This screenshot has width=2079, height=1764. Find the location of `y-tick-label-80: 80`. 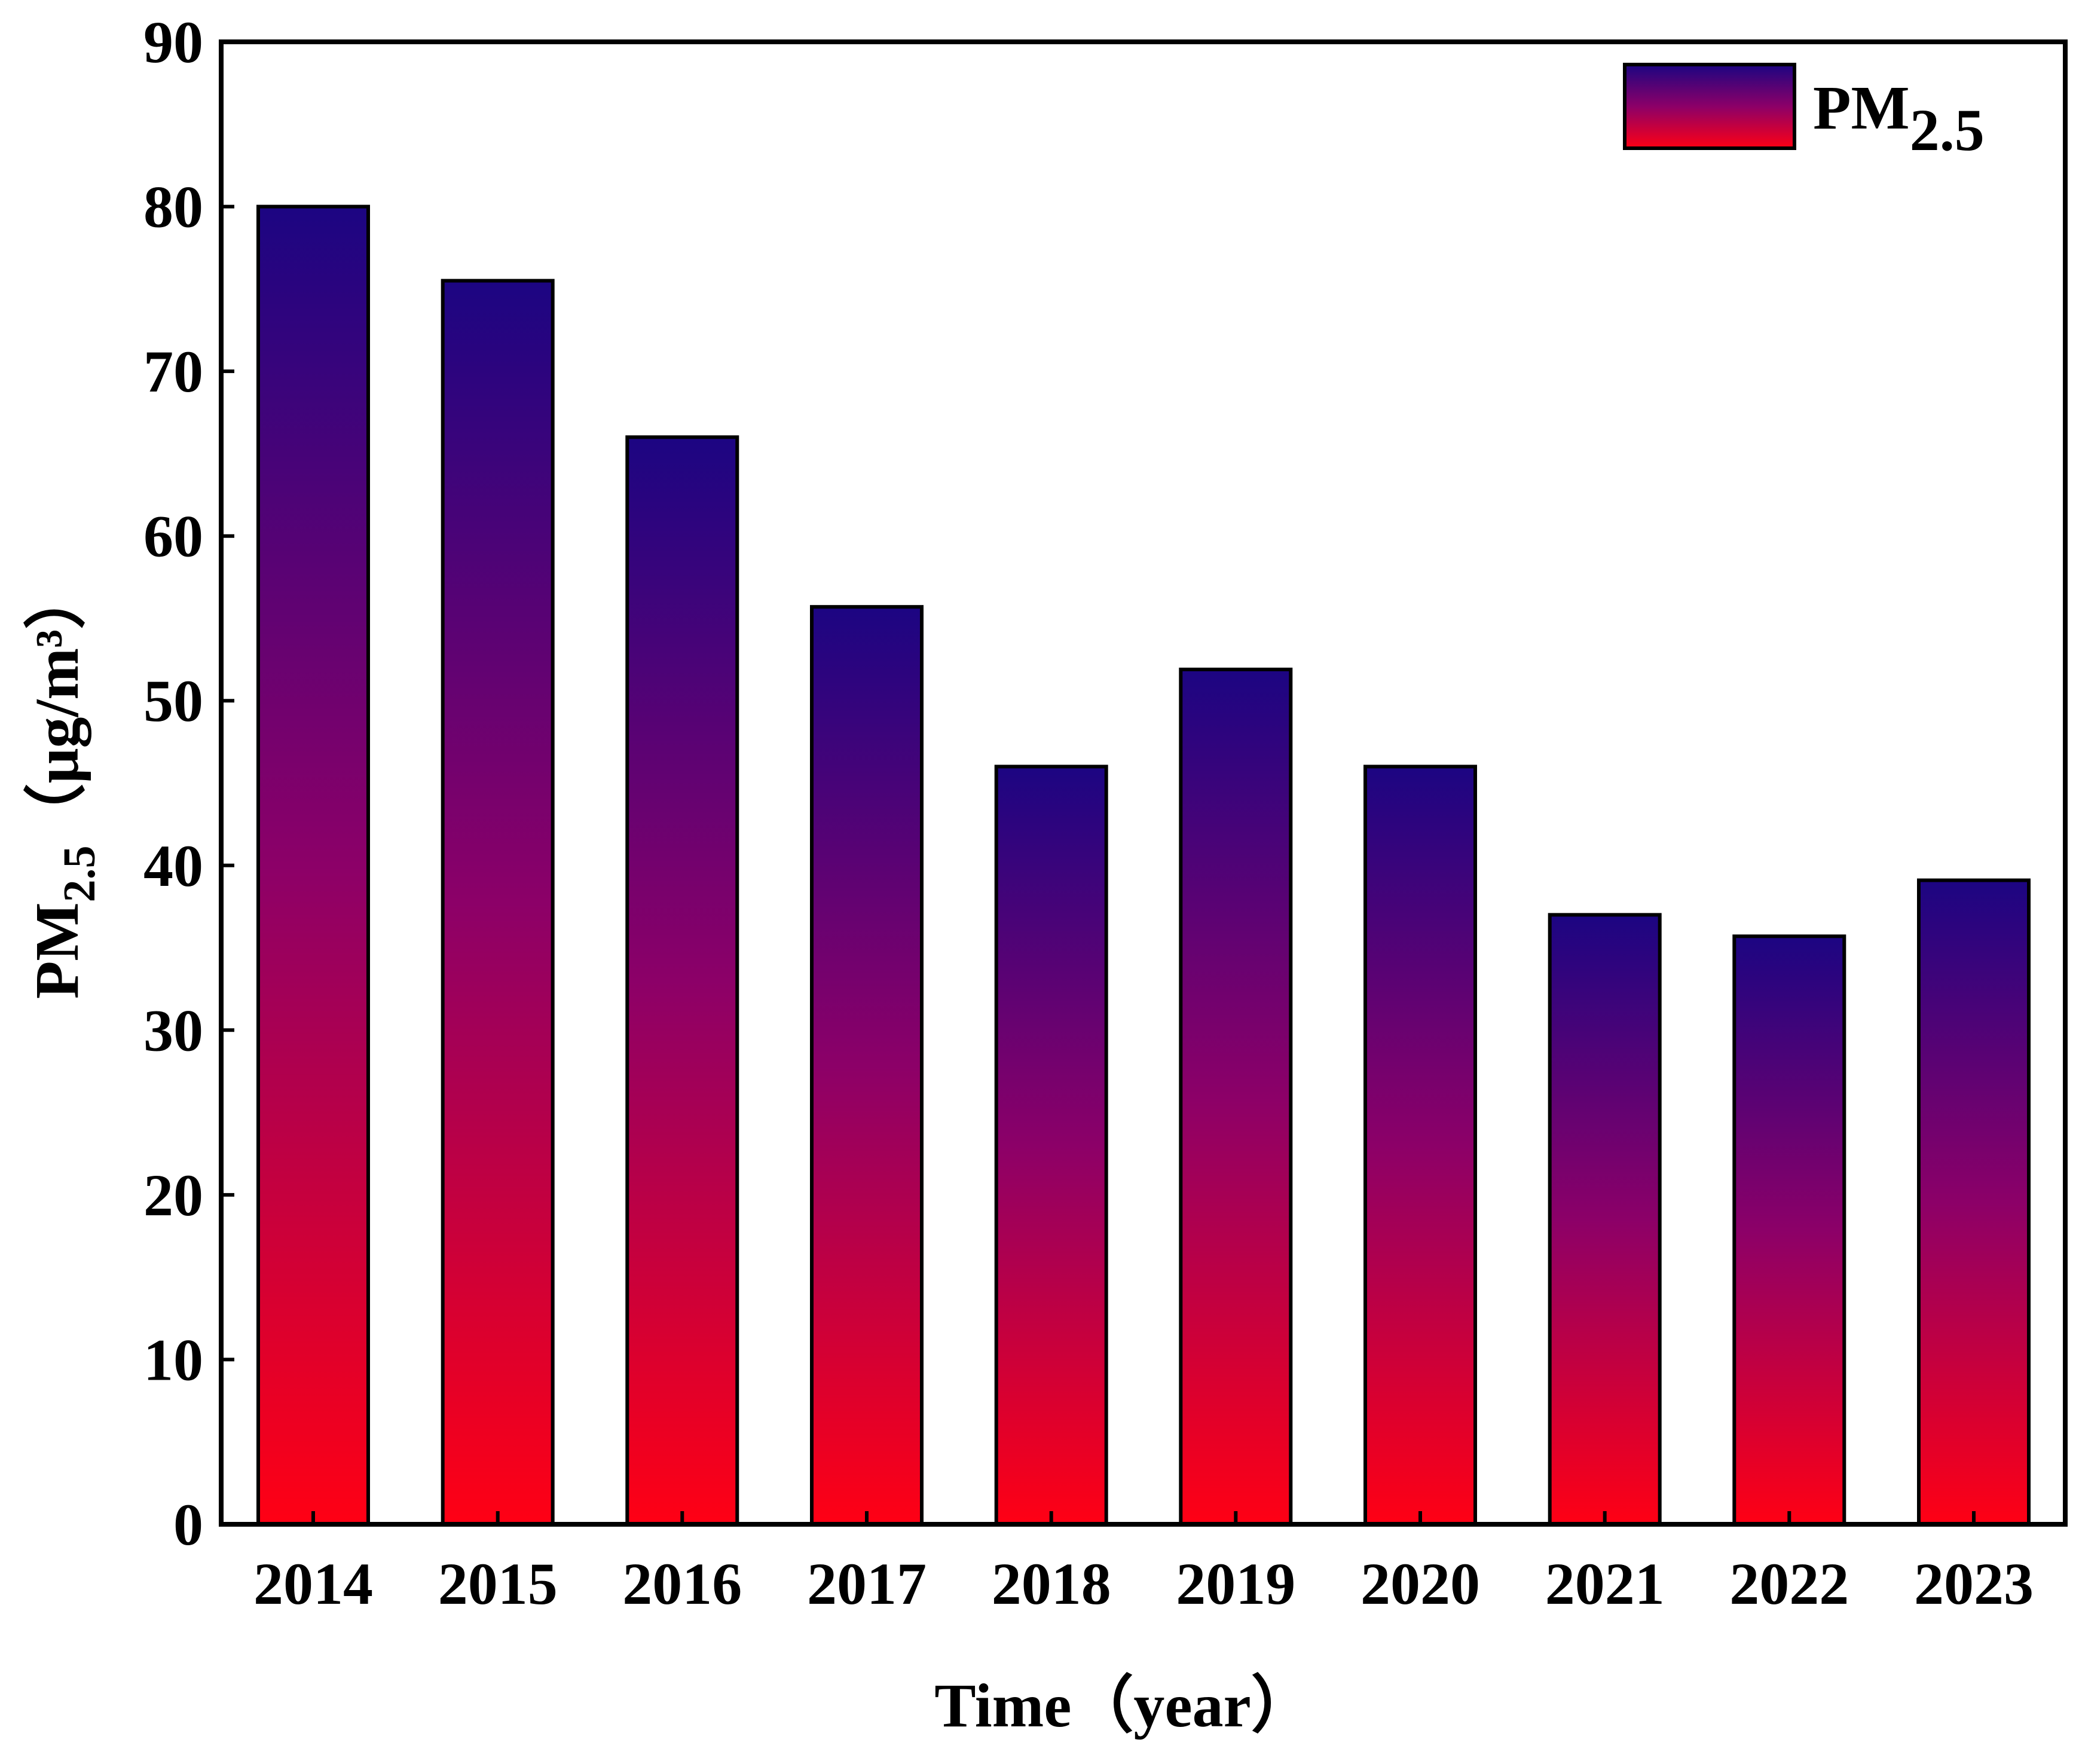

y-tick-label-80: 80 is located at coordinates (173, 207).